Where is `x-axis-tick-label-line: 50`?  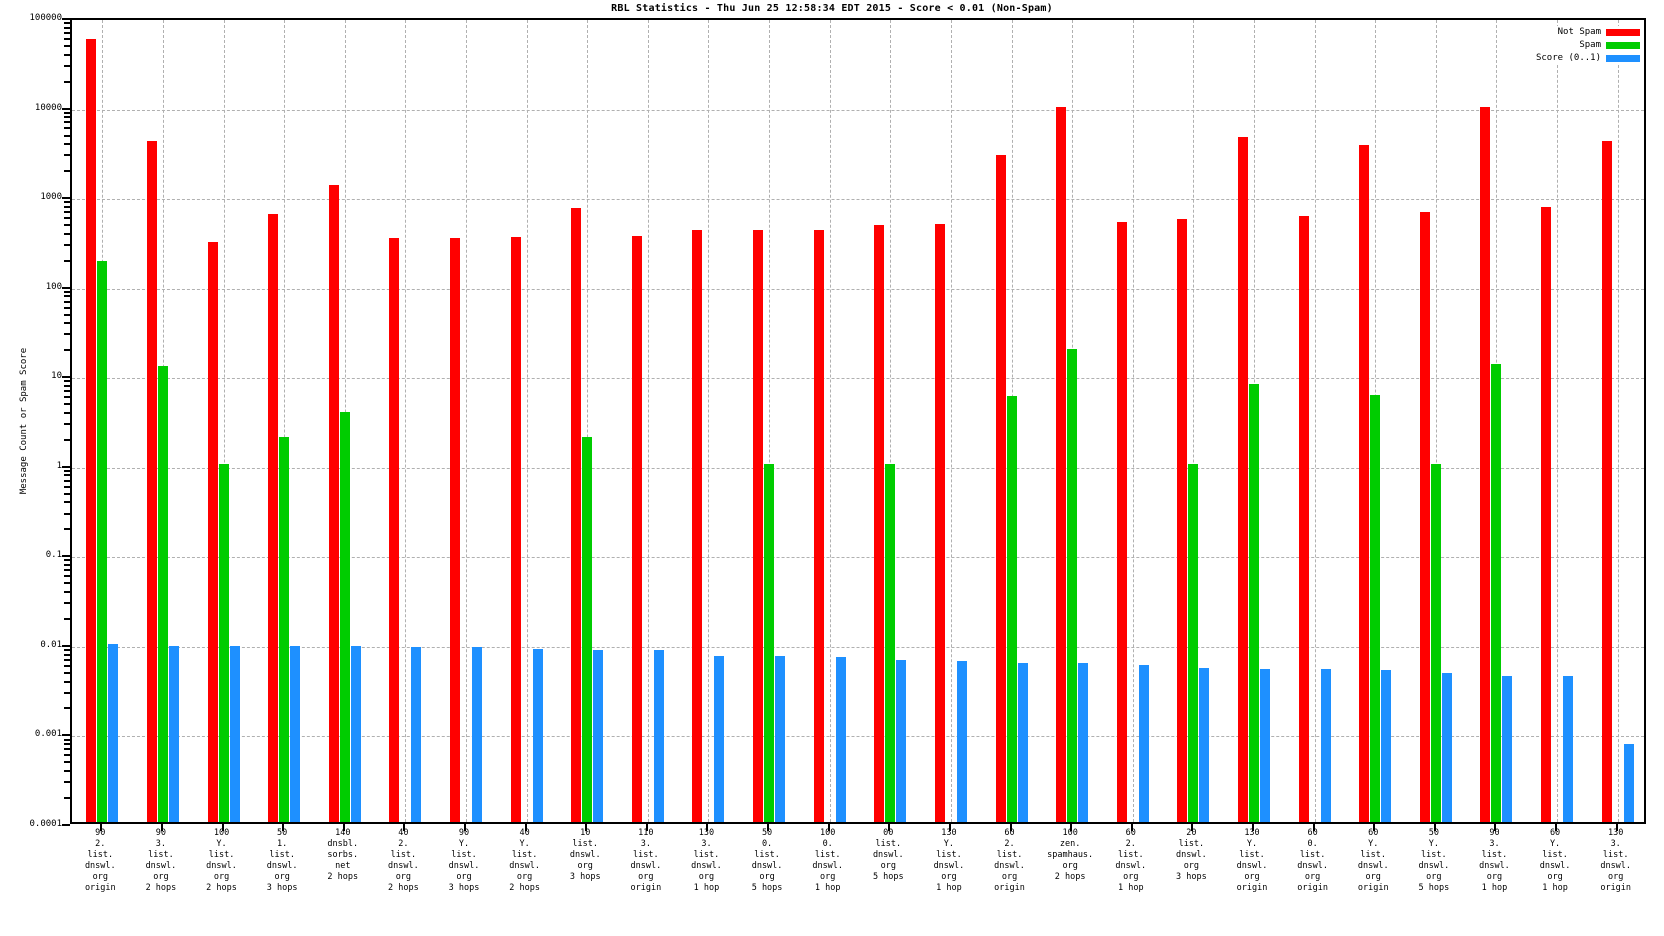
x-axis-tick-label-line: 50 is located at coordinates (282, 833).